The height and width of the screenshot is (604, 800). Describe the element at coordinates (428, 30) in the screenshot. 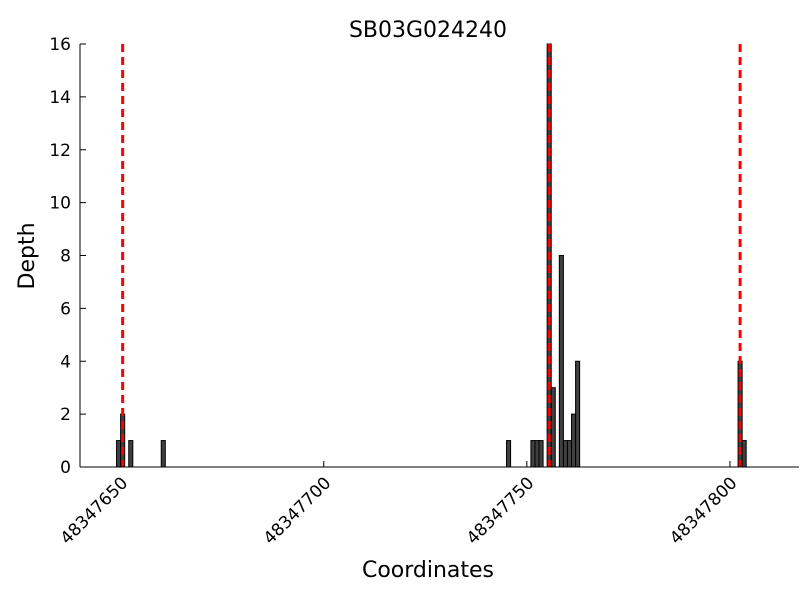

I see `chart-title: SB03G024240` at that location.